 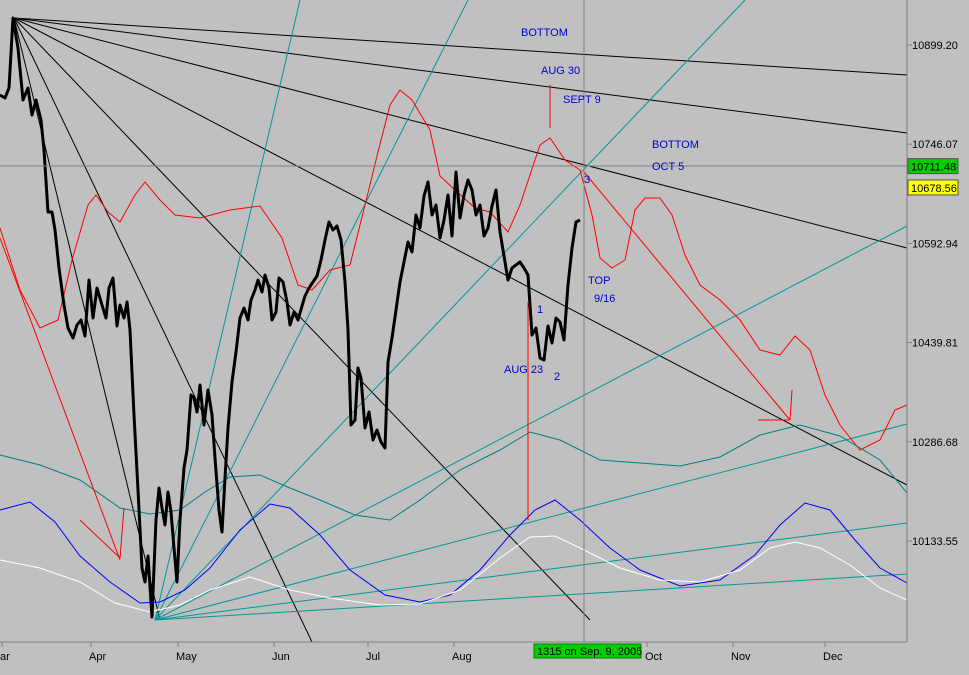 What do you see at coordinates (653, 657) in the screenshot?
I see `date-axis-tick-label: Oct` at bounding box center [653, 657].